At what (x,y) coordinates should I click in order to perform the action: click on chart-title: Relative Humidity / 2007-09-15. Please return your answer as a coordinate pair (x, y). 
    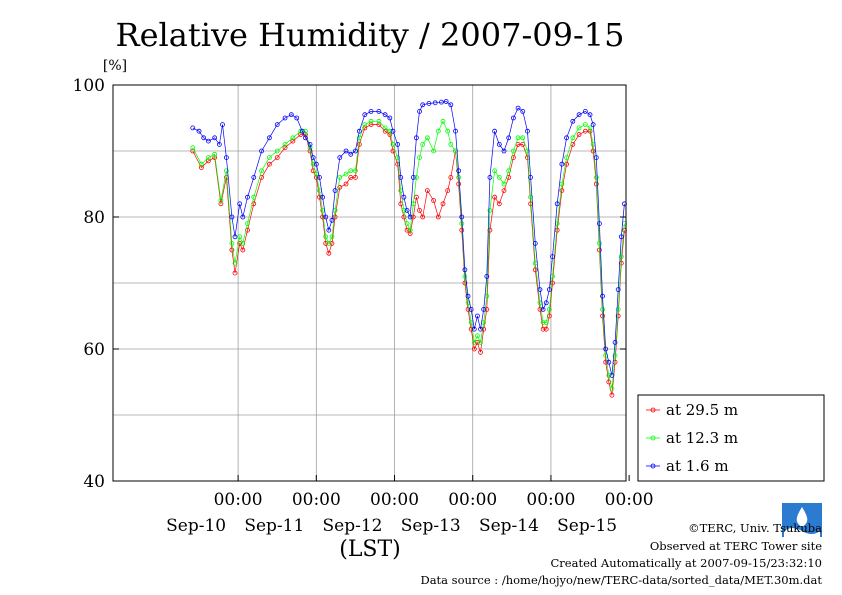
    Looking at the image, I should click on (370, 35).